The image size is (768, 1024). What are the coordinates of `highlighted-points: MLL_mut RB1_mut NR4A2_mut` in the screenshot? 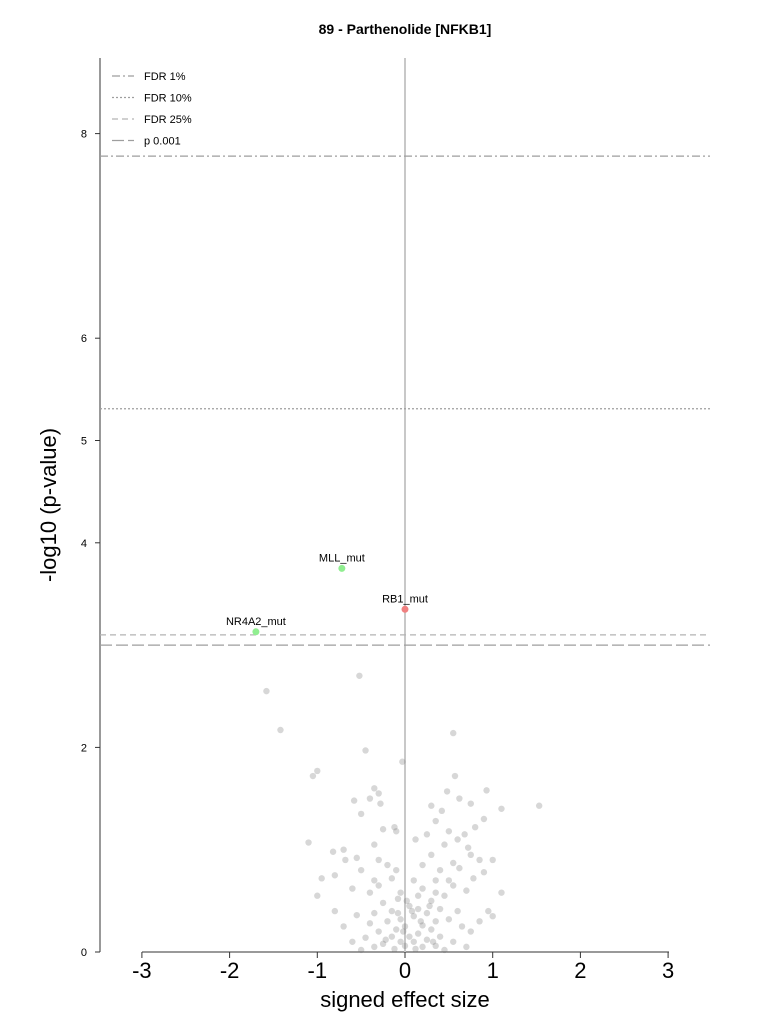 It's located at (327, 594).